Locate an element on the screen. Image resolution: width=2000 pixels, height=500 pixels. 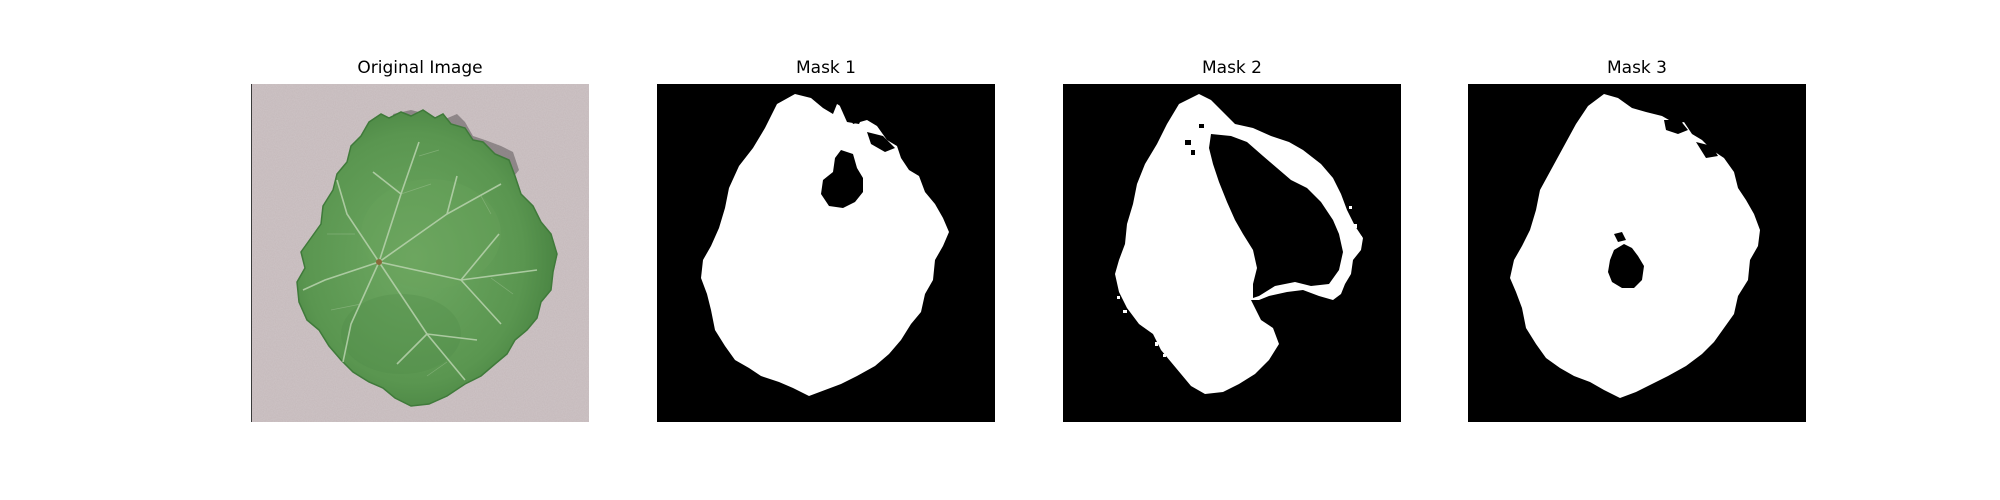
mask-3-notch-b is located at coordinates (1707, 150).